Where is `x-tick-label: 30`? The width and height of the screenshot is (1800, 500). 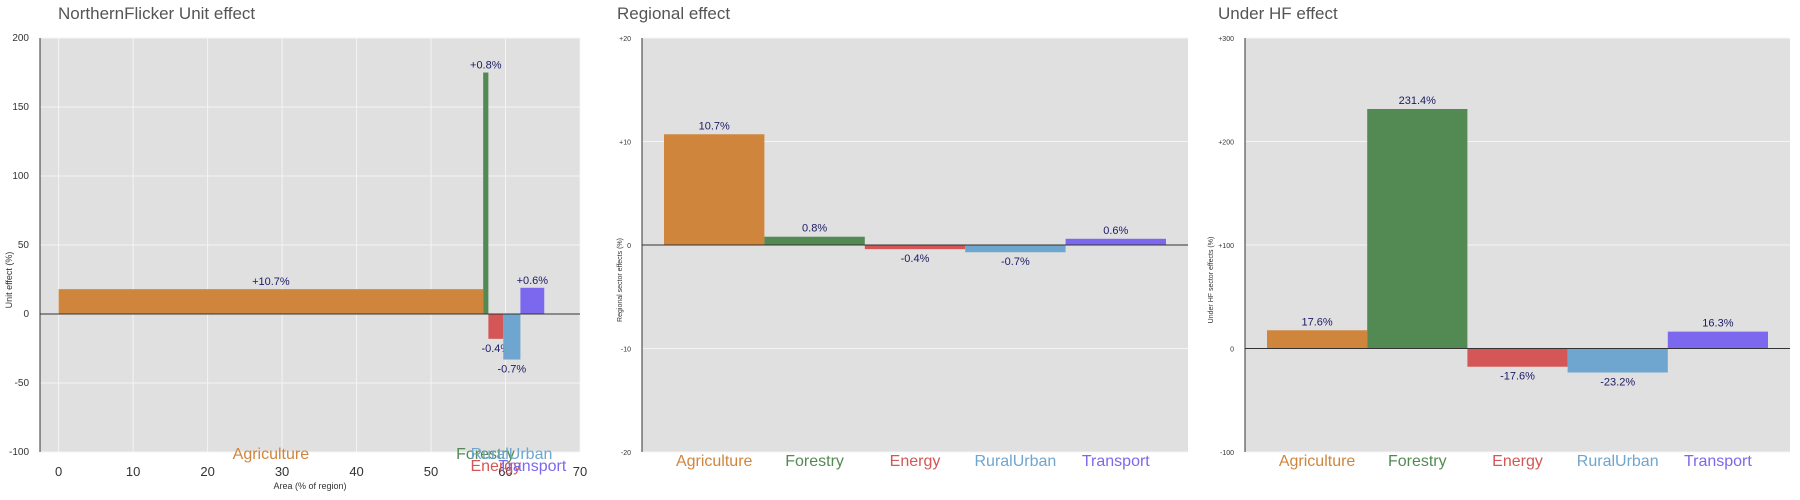 x-tick-label: 30 is located at coordinates (282, 471).